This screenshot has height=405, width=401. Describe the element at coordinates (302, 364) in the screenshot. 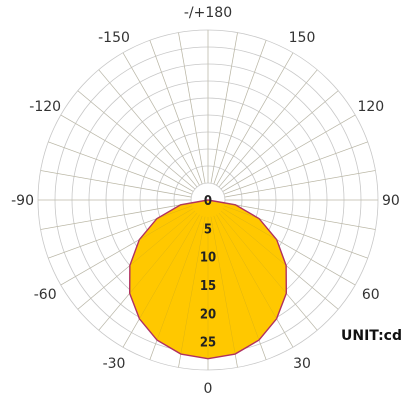

I see `angle-label: 30` at that location.